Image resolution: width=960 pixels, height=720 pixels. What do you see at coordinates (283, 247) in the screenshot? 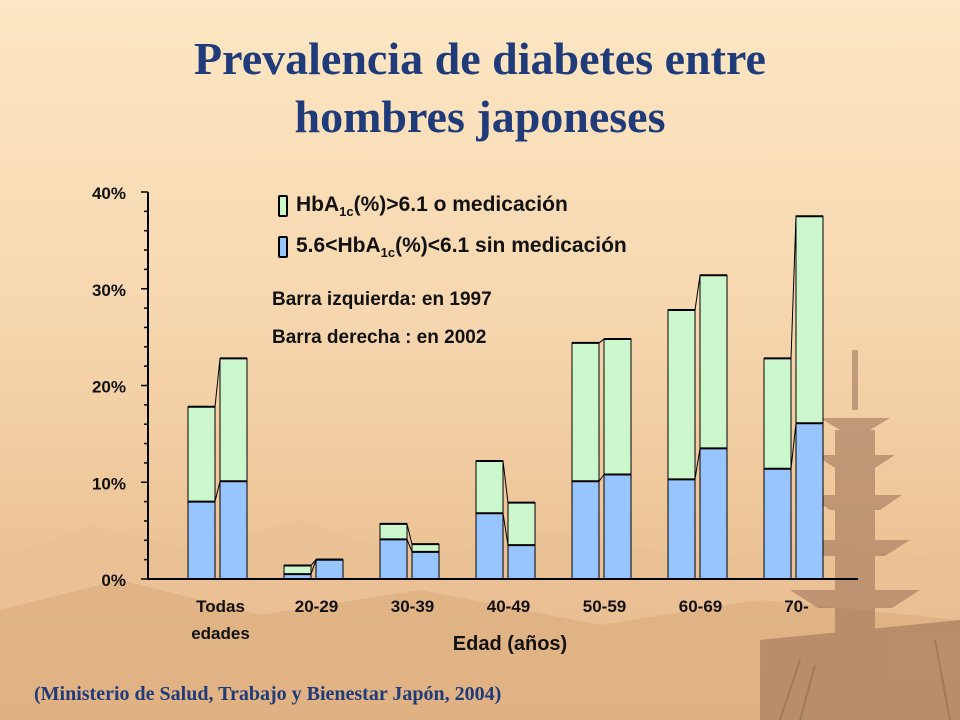
I see `legend-swatch-blue` at bounding box center [283, 247].